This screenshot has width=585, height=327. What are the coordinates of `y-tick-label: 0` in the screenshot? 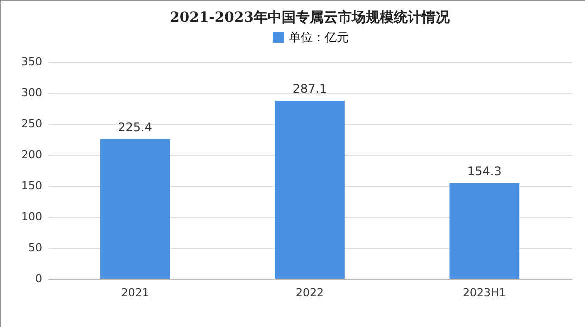 It's located at (39, 279).